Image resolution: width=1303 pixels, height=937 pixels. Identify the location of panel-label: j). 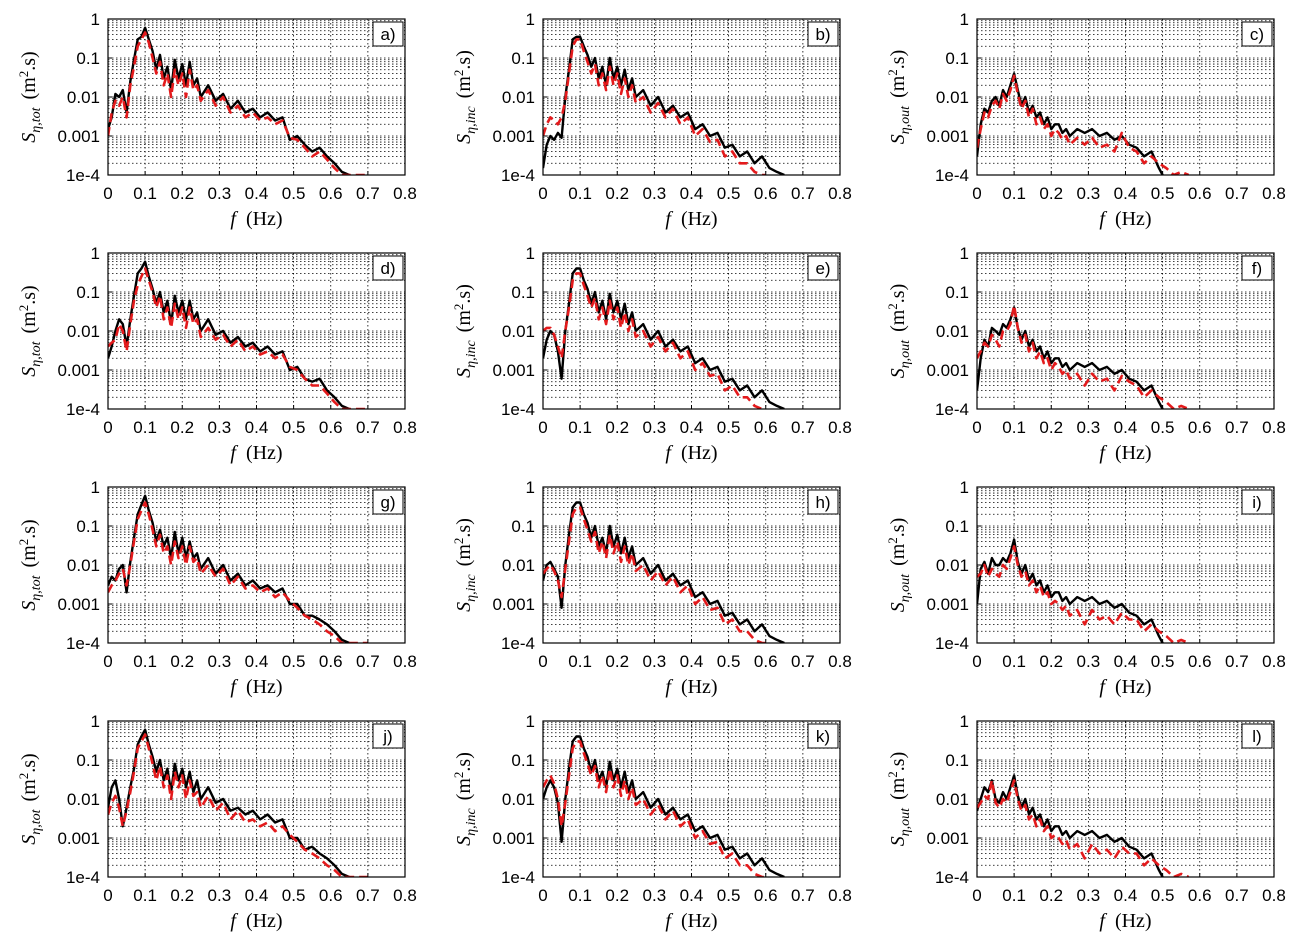
(387, 736).